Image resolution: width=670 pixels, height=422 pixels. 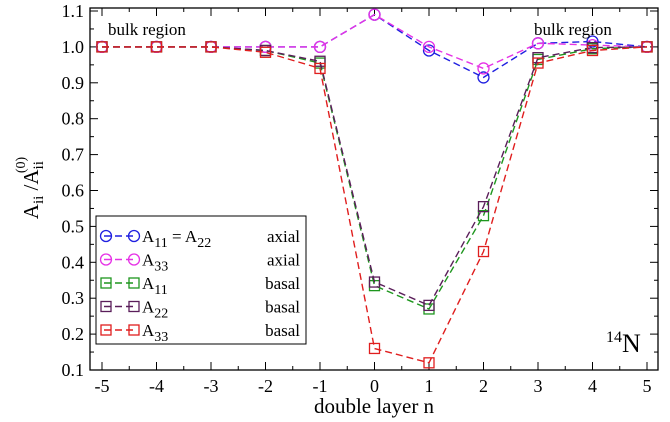 What do you see at coordinates (155, 286) in the screenshot?
I see `legend-label: A11` at bounding box center [155, 286].